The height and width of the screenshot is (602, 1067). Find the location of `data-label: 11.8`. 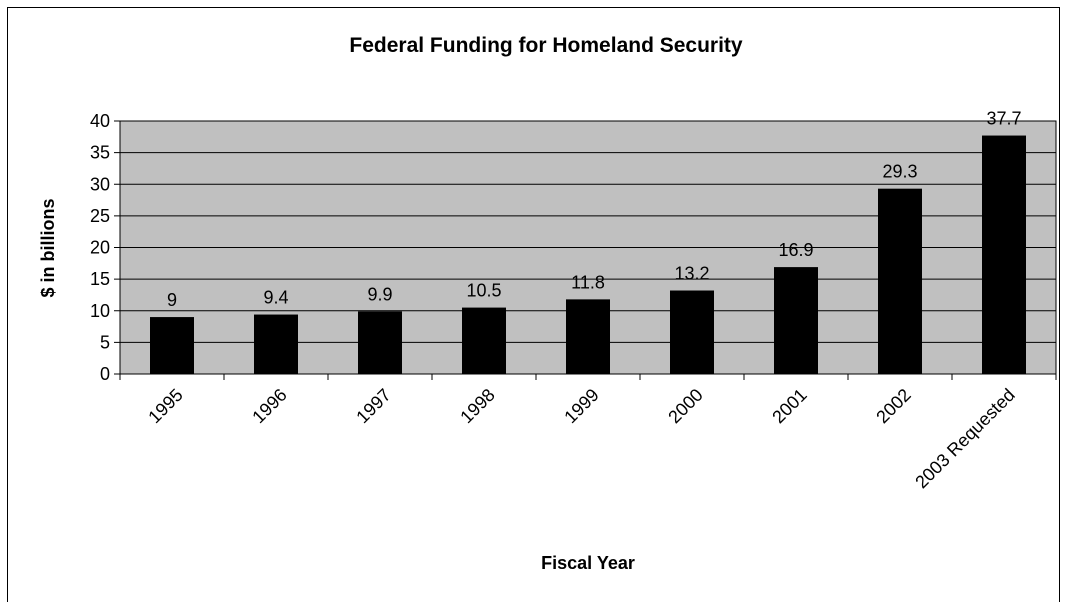

data-label: 11.8 is located at coordinates (588, 282).